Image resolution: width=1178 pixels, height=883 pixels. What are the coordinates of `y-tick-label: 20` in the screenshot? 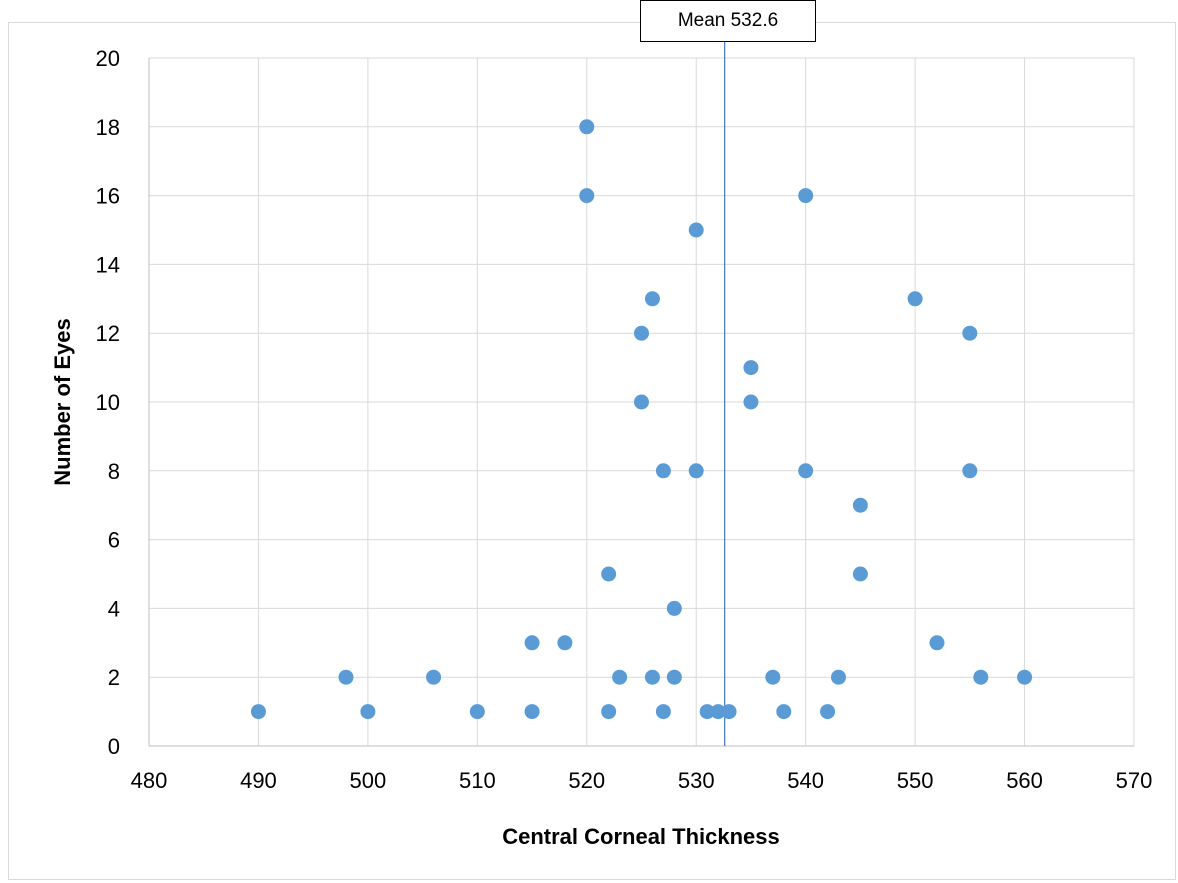 It's located at (108, 58).